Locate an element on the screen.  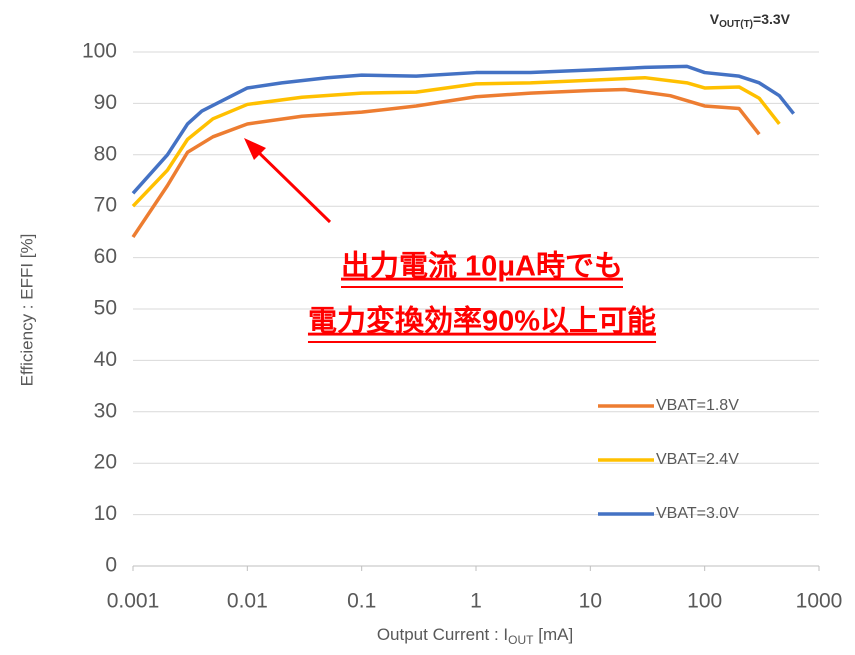
y-tick-label: 50 is located at coordinates (105, 308).